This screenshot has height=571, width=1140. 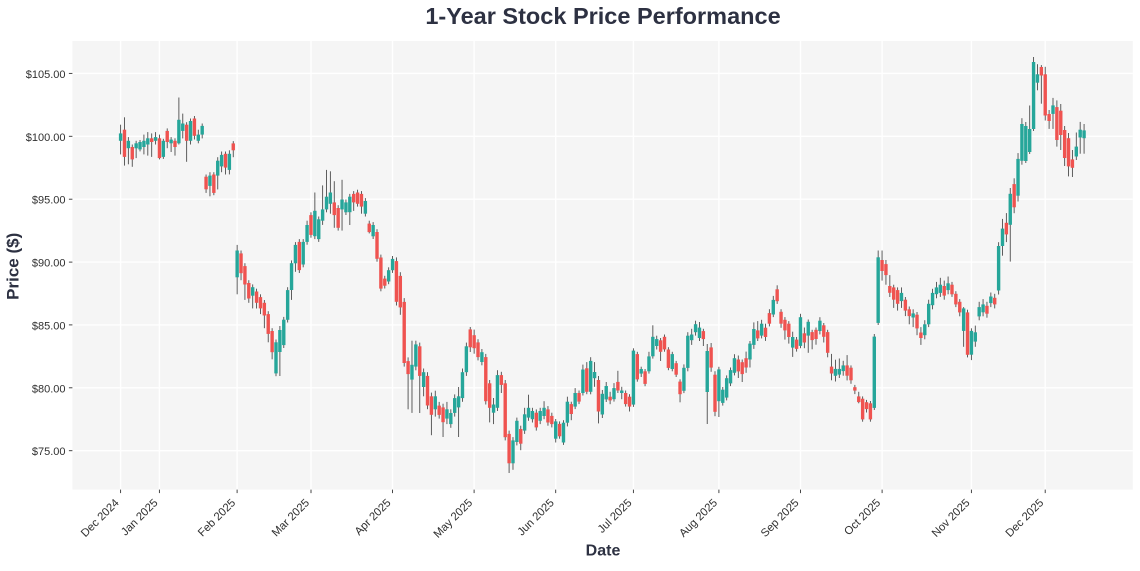 I want to click on svg-text: $90.00, so click(x=49, y=264).